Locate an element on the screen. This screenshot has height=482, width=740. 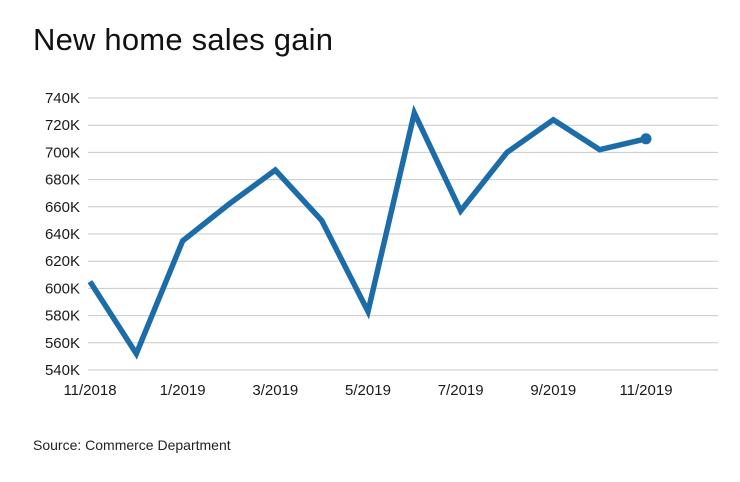
x-axis-tick-label: 1/2019 is located at coordinates (183, 390).